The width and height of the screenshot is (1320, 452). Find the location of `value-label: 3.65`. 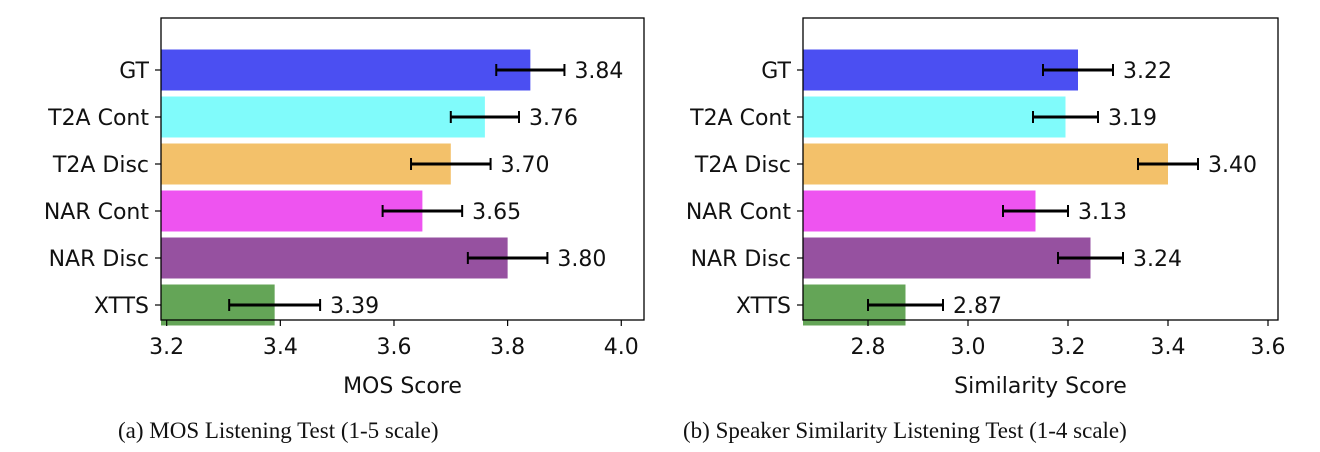

value-label: 3.65 is located at coordinates (496, 212).